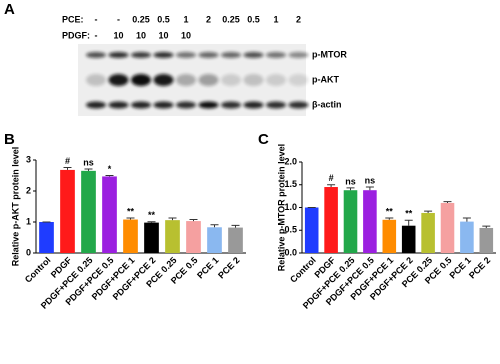  What do you see at coordinates (290, 230) in the screenshot?
I see `y-tick-label: 0.5` at bounding box center [290, 230].